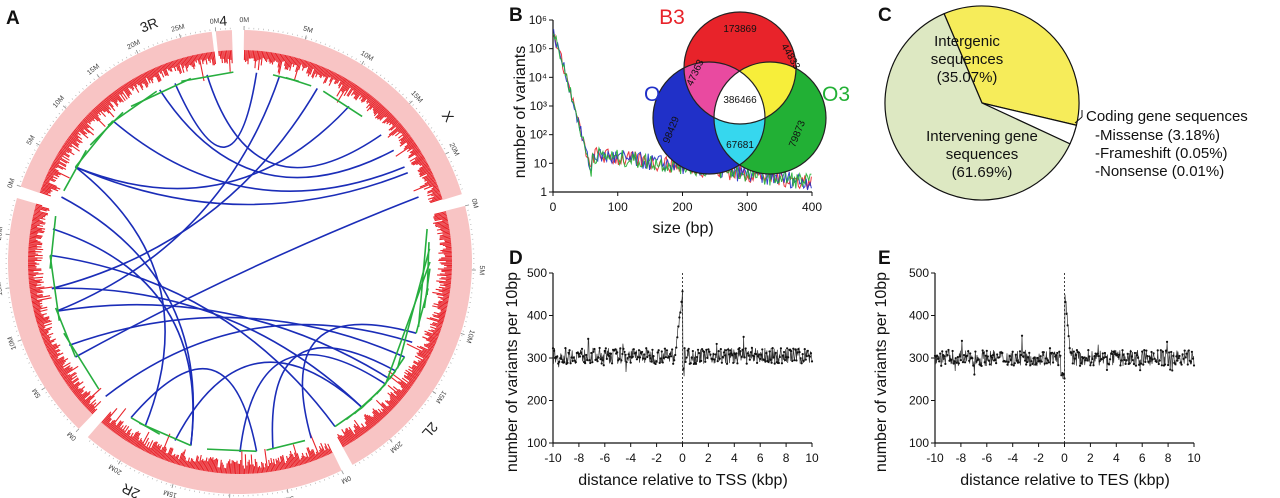 The width and height of the screenshot is (1280, 498). What do you see at coordinates (1159, 171) in the screenshot?
I see `pie-label-coding-4: -Nonsense (0.01%)` at bounding box center [1159, 171].